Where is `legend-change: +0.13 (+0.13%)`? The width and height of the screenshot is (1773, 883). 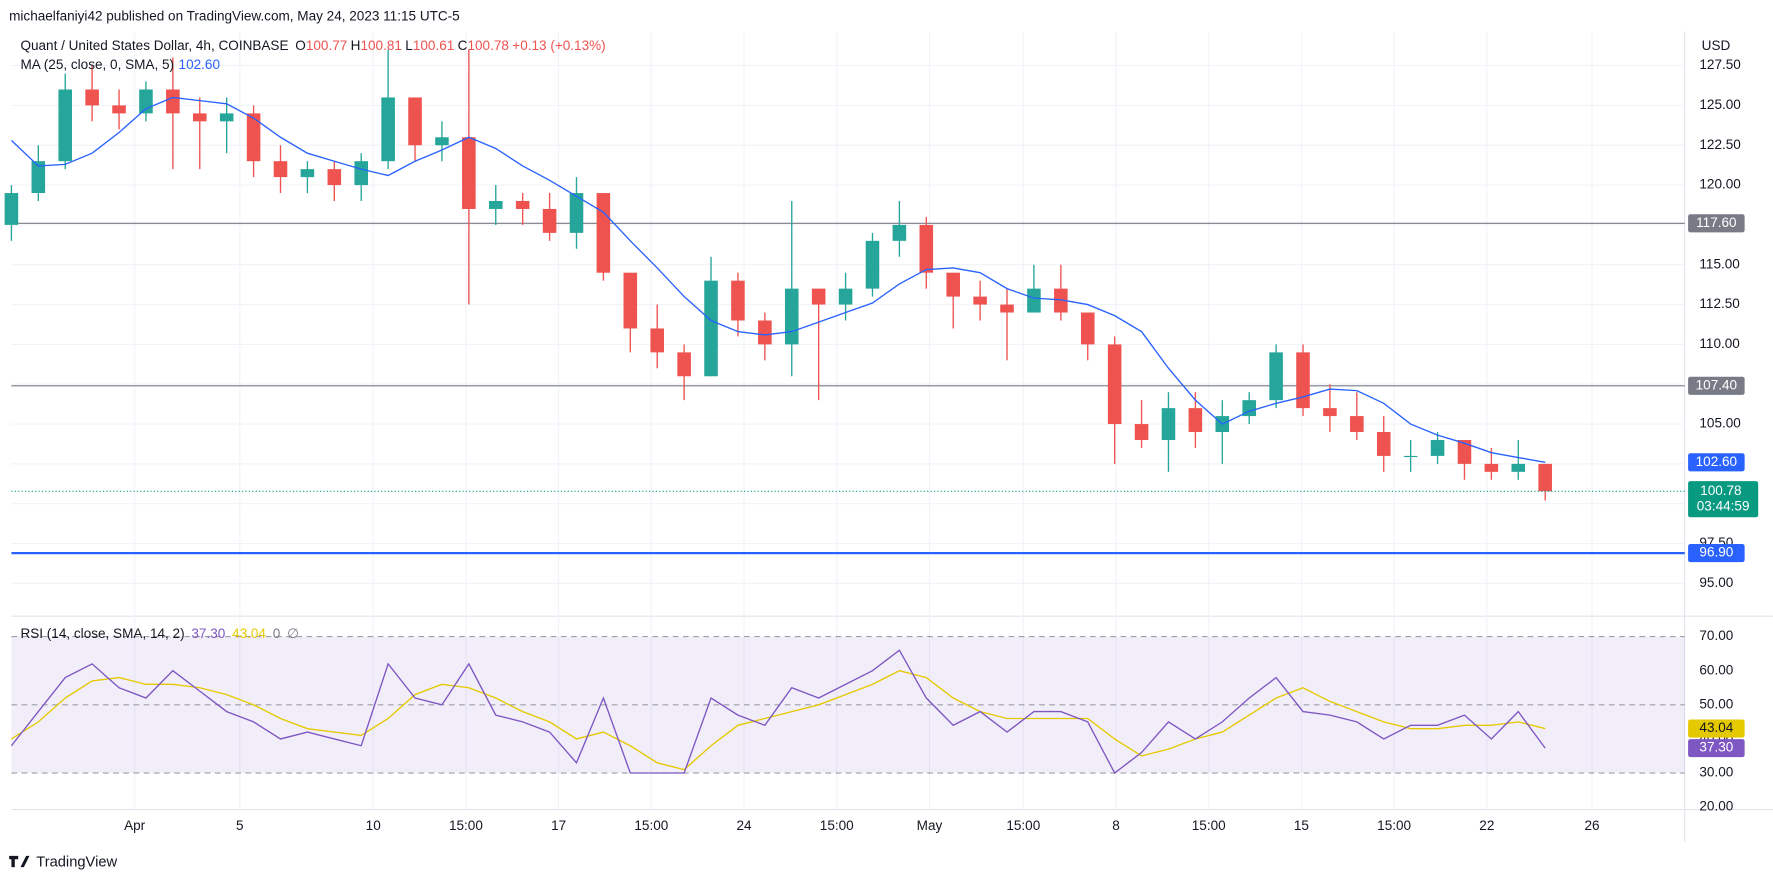 legend-change: +0.13 (+0.13%) is located at coordinates (558, 45).